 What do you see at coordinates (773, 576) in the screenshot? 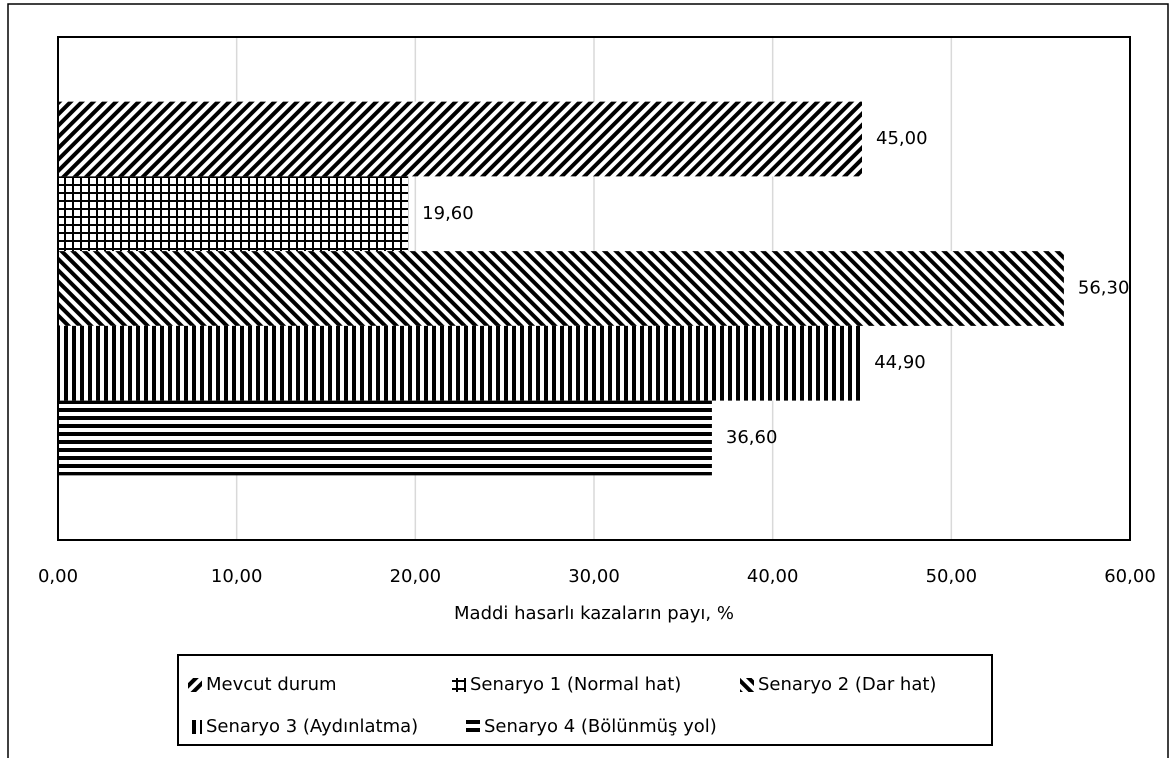
I see `x-tick-label: 40,00` at bounding box center [773, 576].